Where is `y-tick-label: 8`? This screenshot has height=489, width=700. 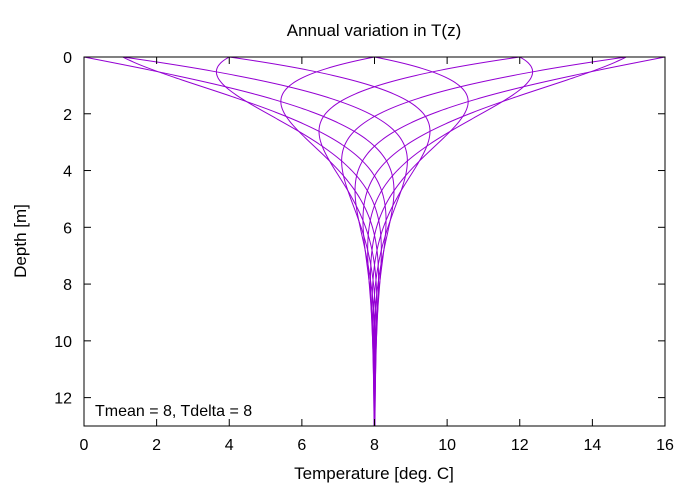
y-tick-label: 8 is located at coordinates (67, 285).